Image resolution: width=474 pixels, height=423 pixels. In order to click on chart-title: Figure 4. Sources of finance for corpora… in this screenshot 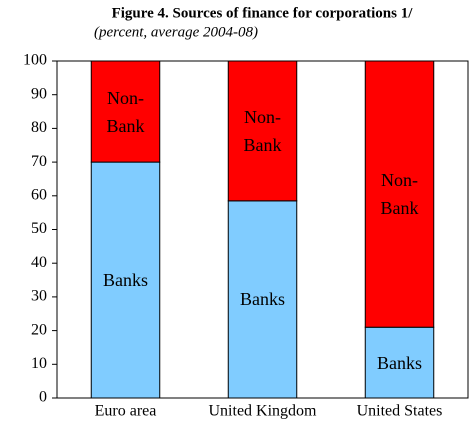, I will do `click(263, 13)`.